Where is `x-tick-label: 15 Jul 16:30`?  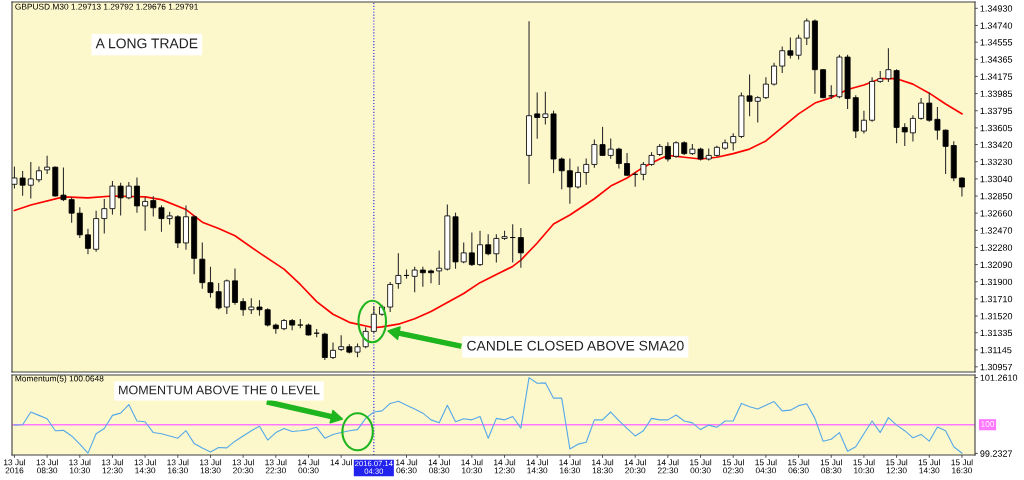
x-tick-label: 15 Jul 16:30 is located at coordinates (962, 466).